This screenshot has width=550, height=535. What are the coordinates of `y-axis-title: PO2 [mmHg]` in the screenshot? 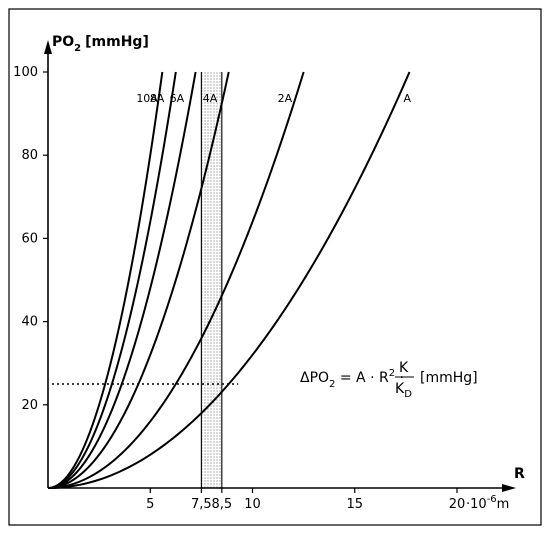 It's located at (100, 44).